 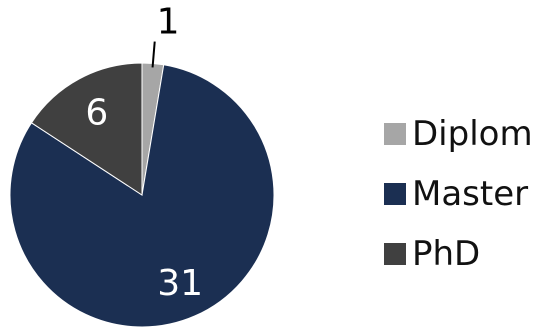 I want to click on legend-label-diplom: Diplom, so click(x=472, y=134).